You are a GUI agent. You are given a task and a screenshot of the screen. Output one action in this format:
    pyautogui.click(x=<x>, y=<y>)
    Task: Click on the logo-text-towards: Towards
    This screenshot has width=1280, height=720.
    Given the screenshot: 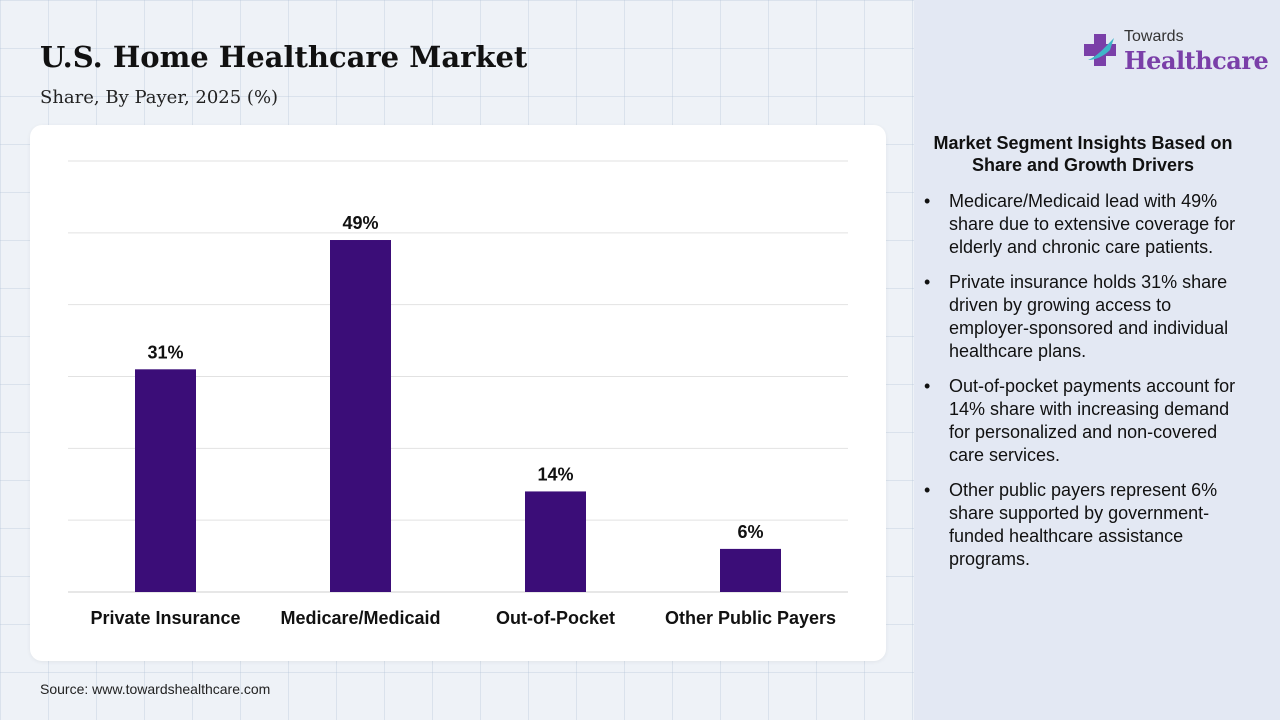 What is the action you would take?
    pyautogui.click(x=1154, y=36)
    